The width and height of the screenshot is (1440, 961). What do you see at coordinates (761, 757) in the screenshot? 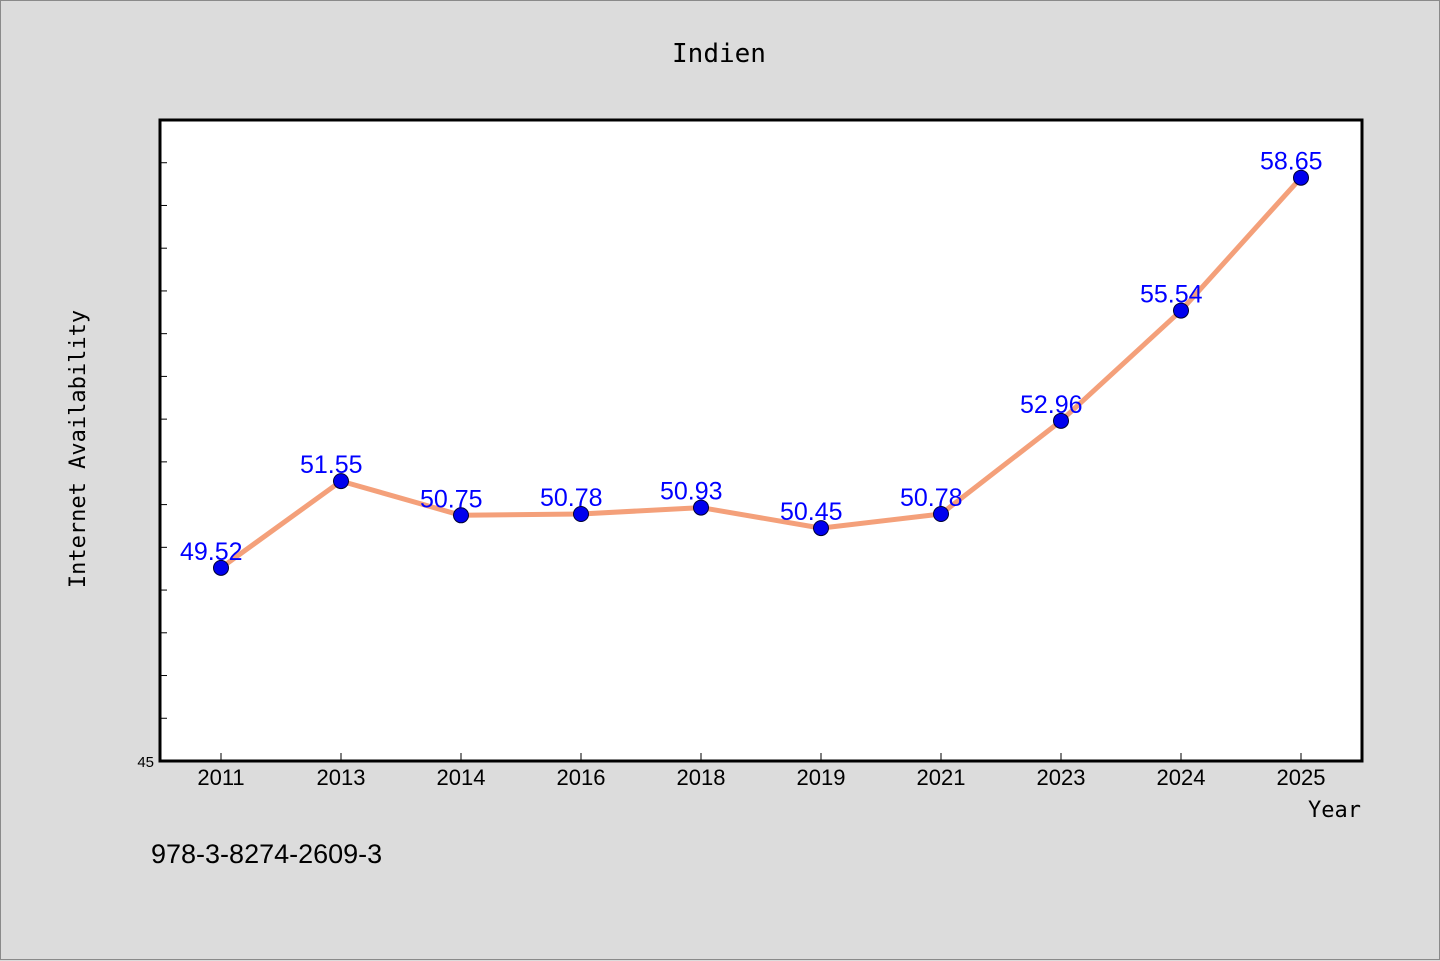
I see `x-axis-ticks` at bounding box center [761, 757].